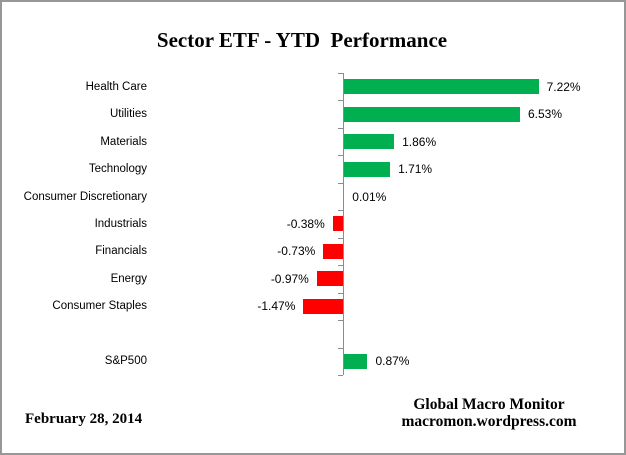  I want to click on credit-line1: Global Macro Monitor, so click(489, 404).